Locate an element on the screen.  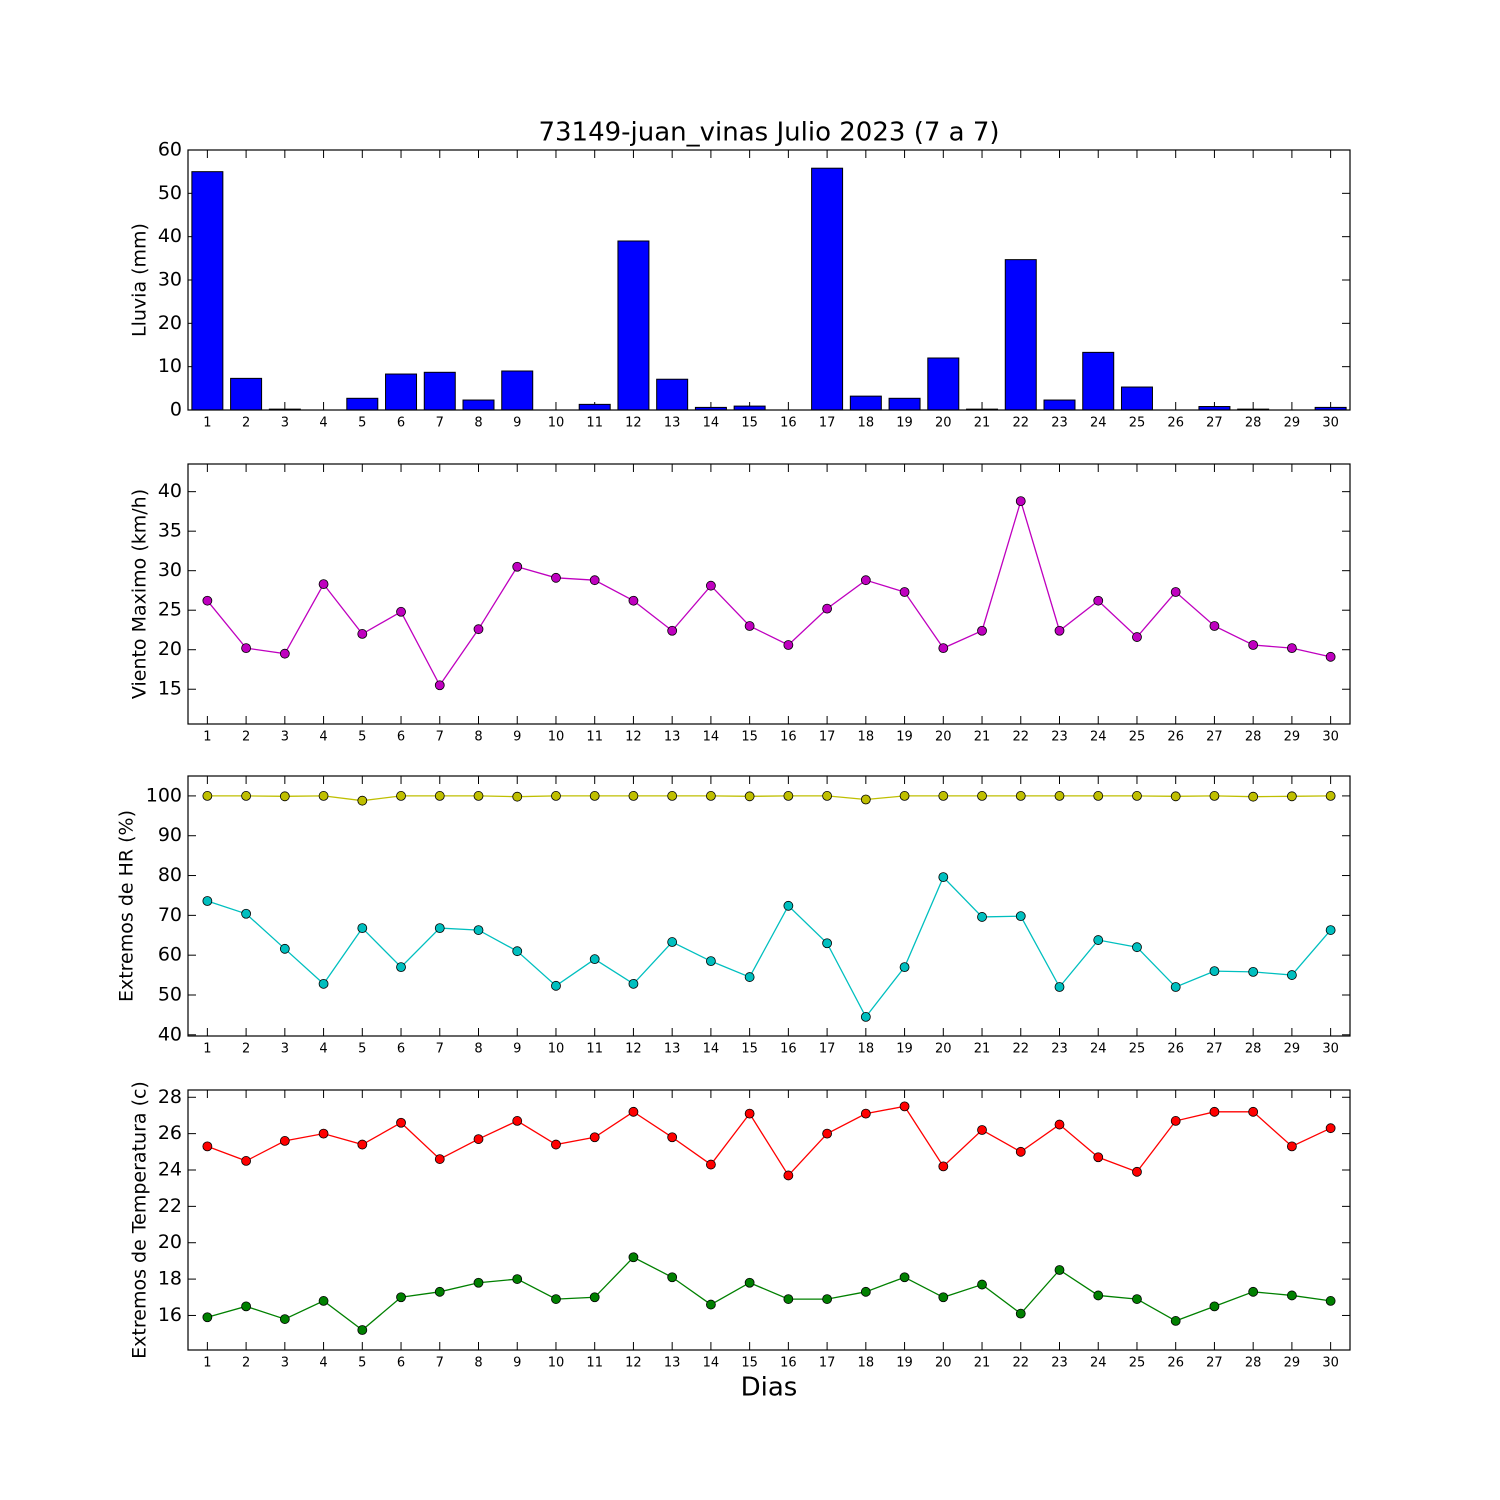
x-tick-label: 3 is located at coordinates (285, 423).